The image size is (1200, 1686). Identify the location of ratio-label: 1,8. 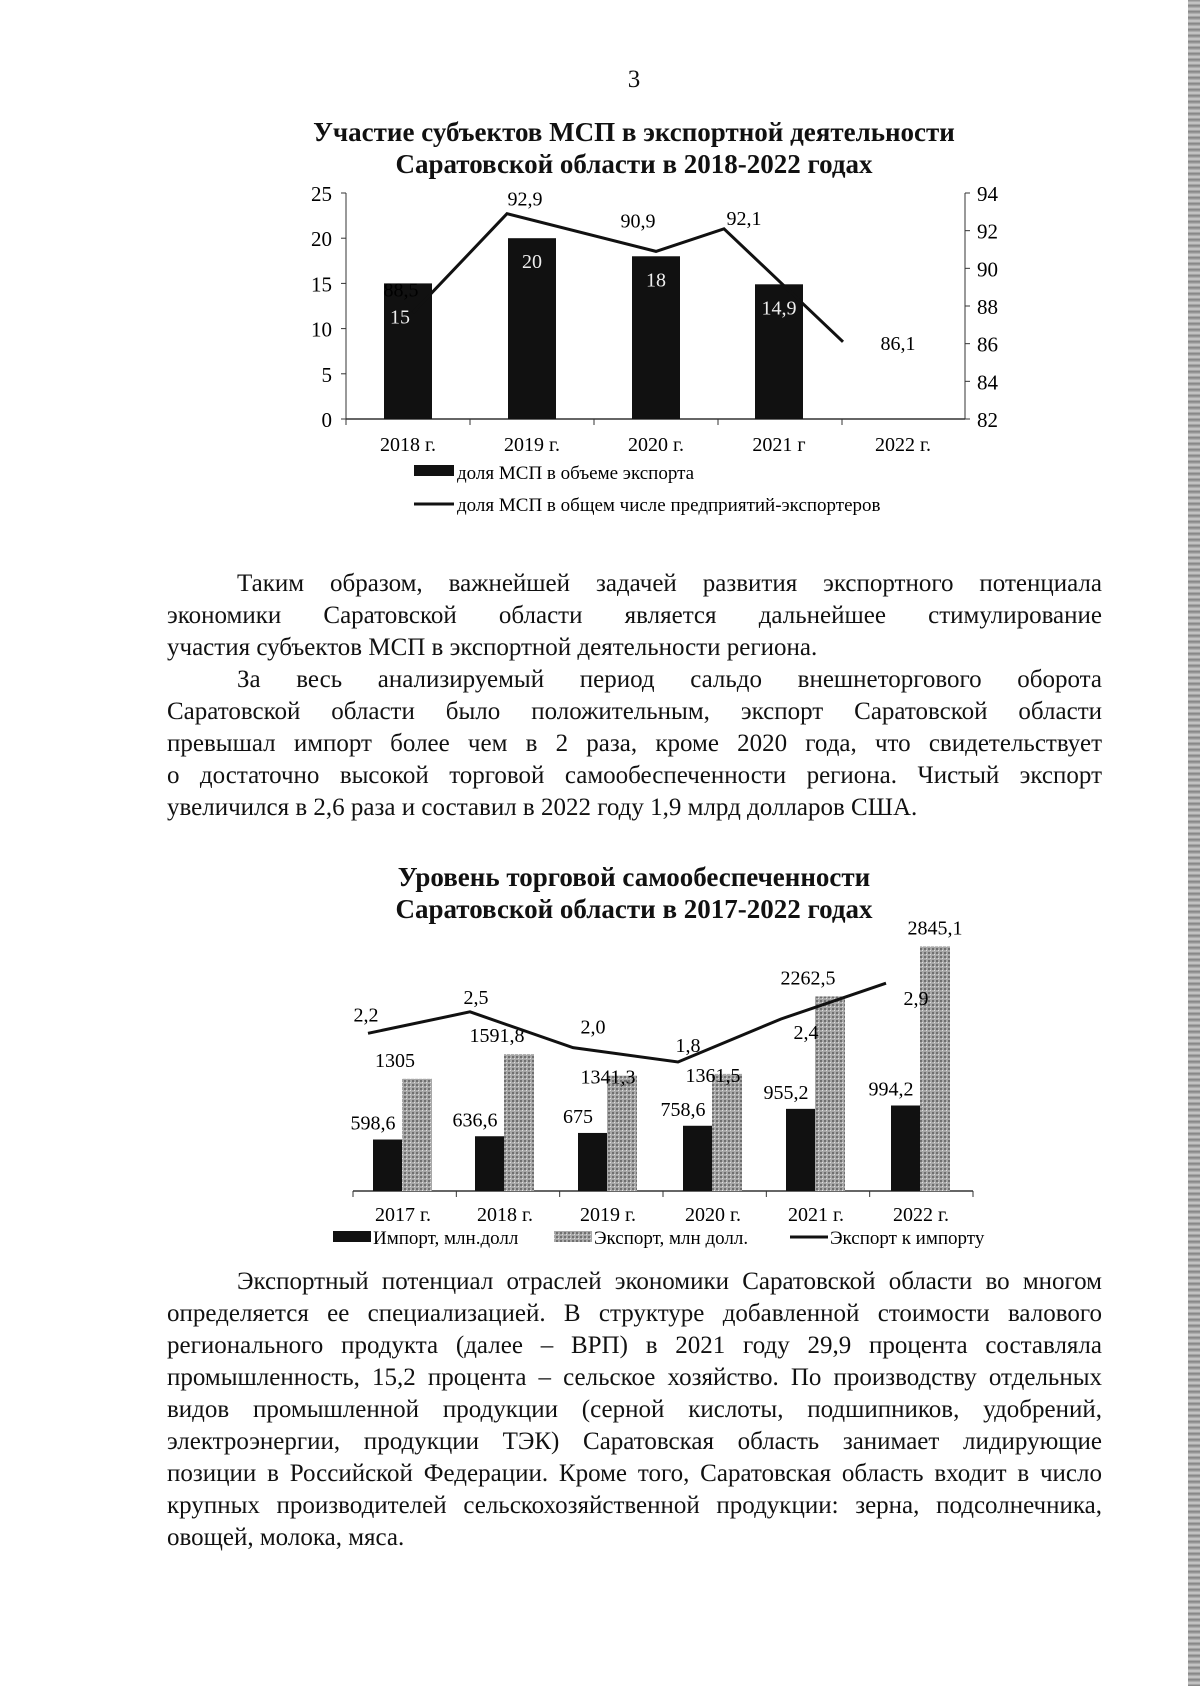
(688, 1046).